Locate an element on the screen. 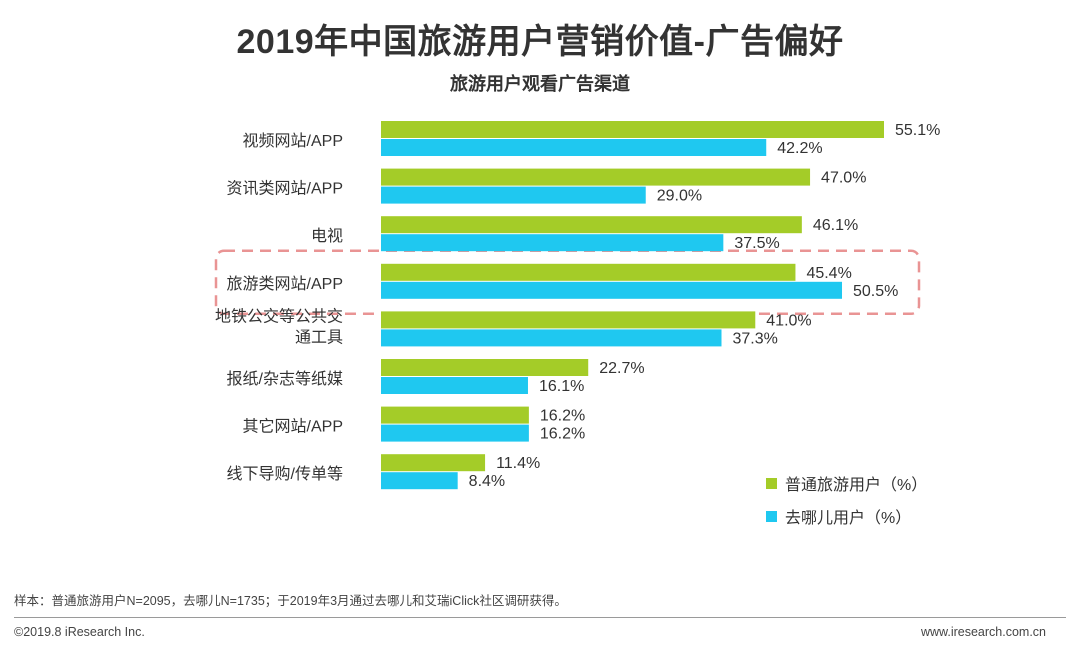  bar-value-label: 42.2% is located at coordinates (799, 148).